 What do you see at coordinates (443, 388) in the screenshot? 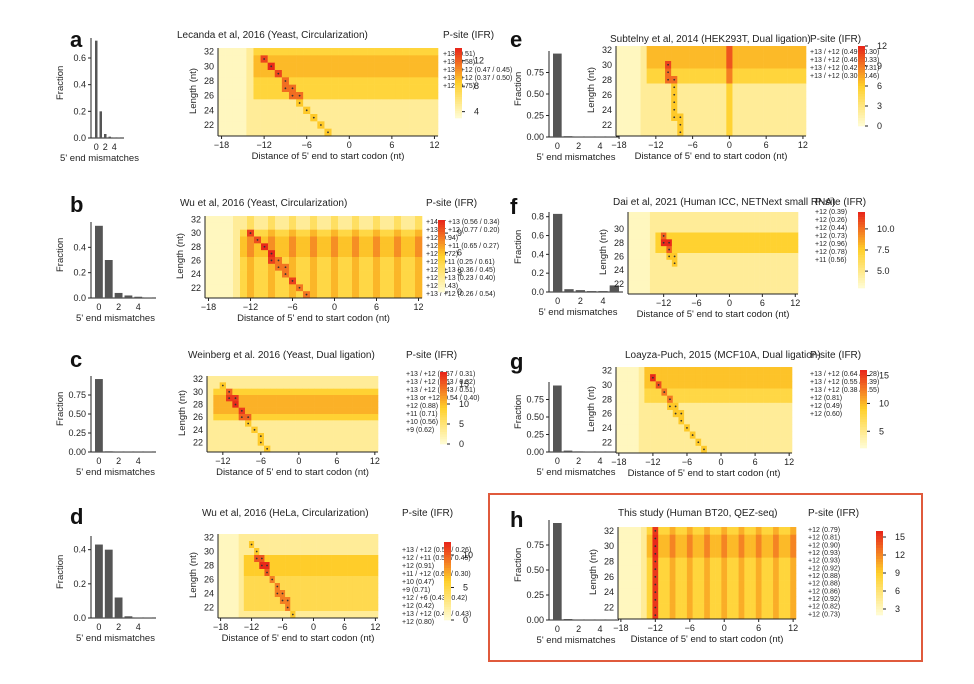
I see `panel-c-colorbar-segment` at bounding box center [443, 388].